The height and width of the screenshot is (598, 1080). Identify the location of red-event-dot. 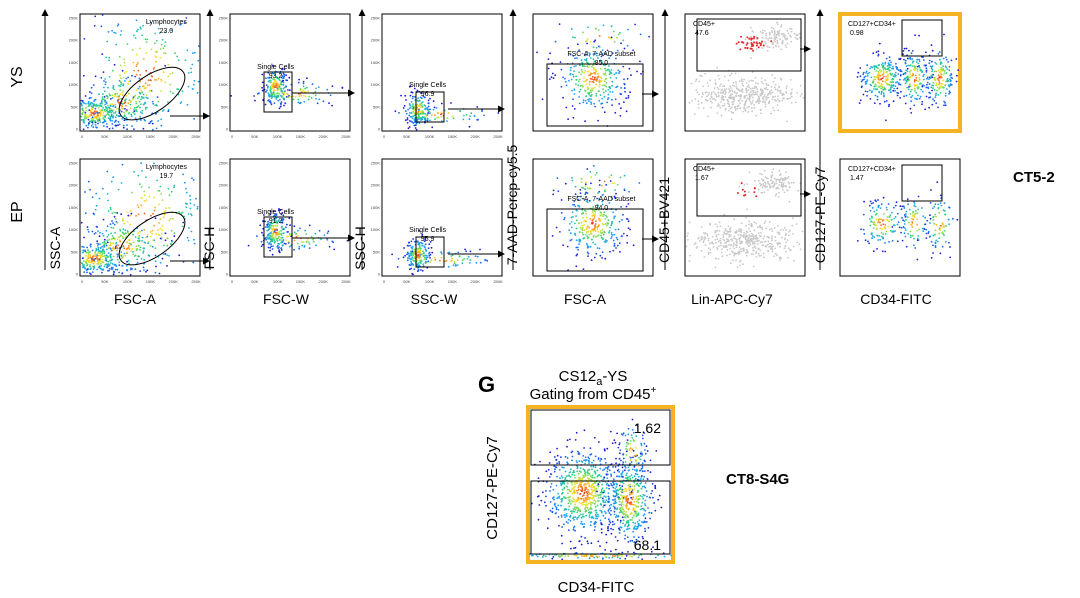
(747, 43).